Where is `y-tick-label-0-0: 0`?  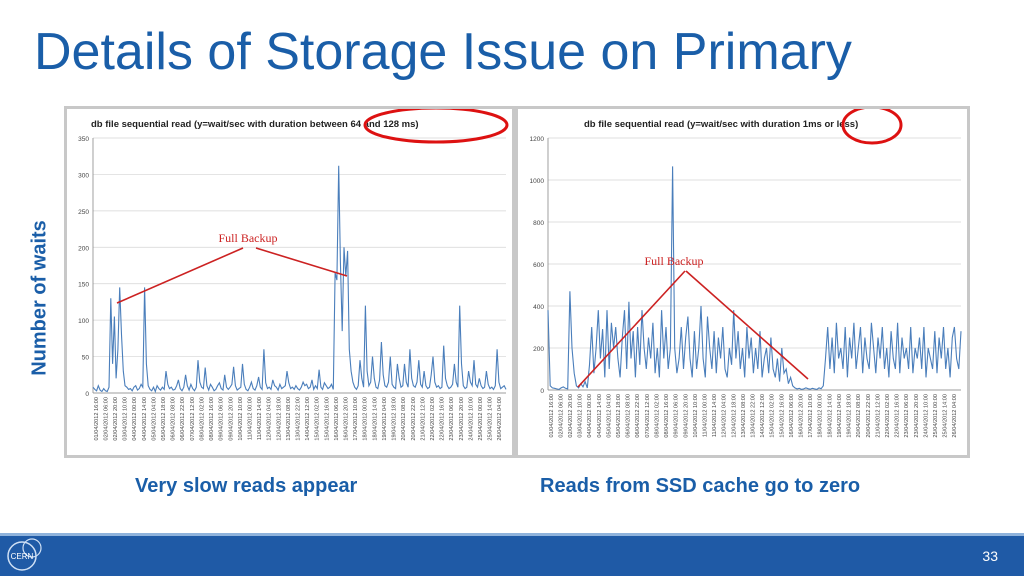
y-tick-label-0-0: 0 is located at coordinates (87, 394).